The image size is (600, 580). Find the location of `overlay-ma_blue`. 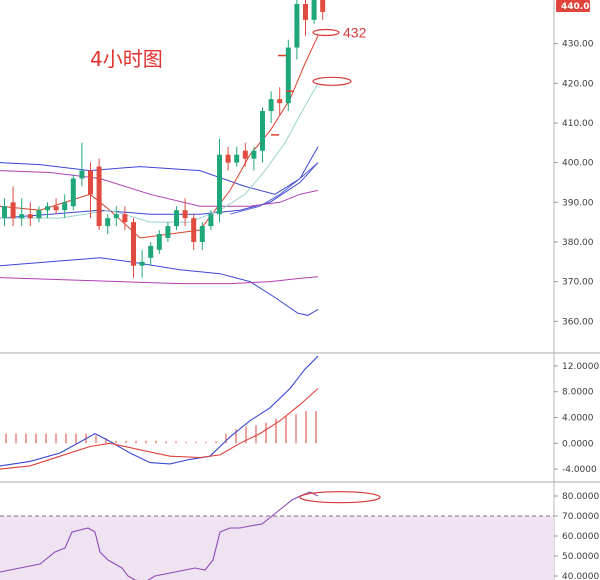

overlay-ma_blue is located at coordinates (274, 188).